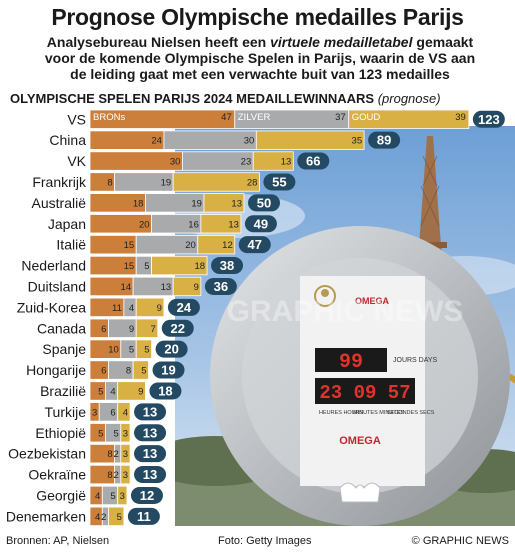  I want to click on total-value: 89, so click(384, 140).